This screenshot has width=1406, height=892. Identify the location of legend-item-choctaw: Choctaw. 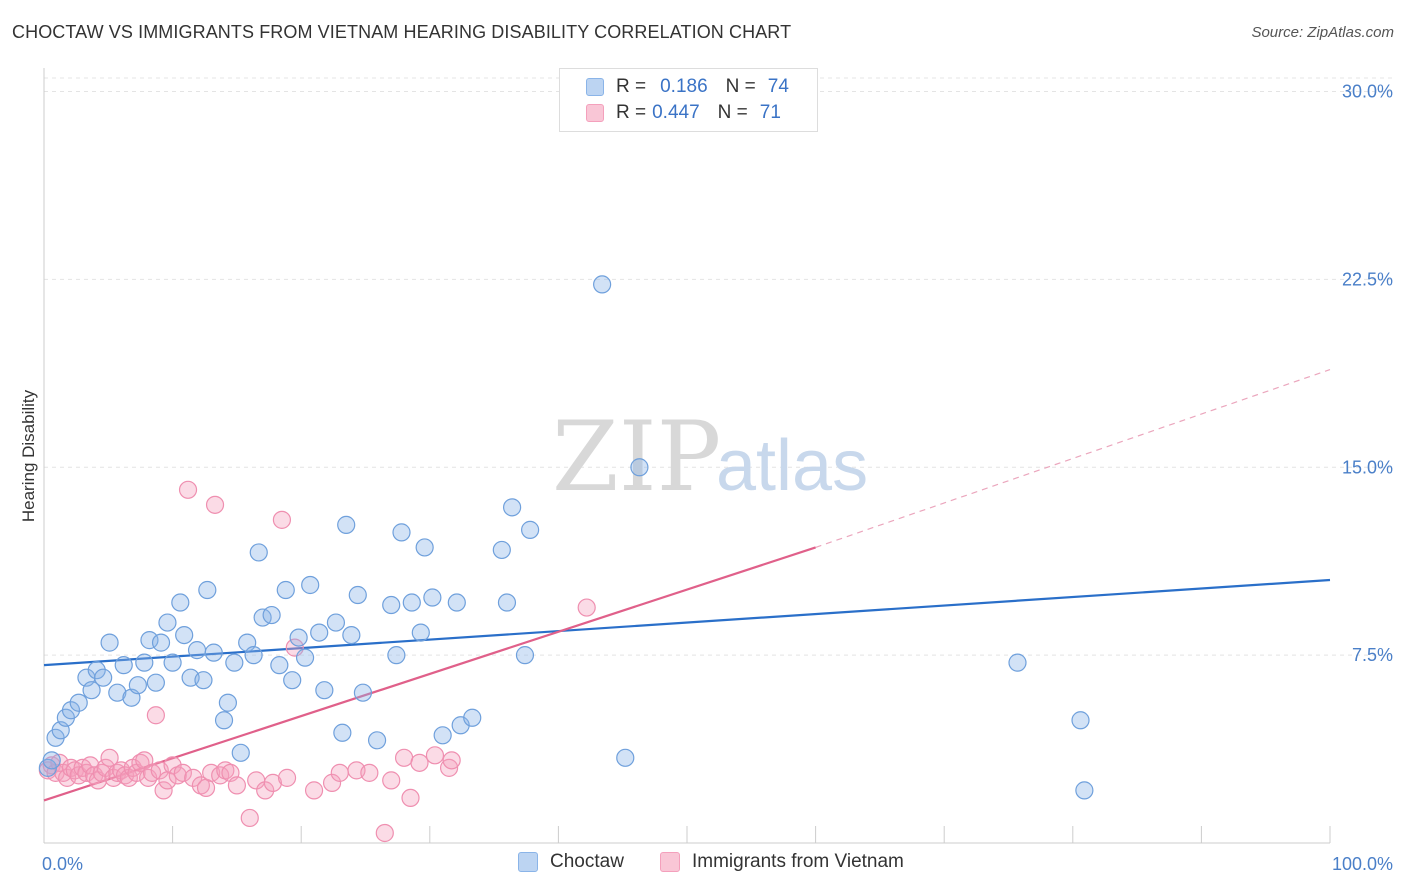
(571, 862).